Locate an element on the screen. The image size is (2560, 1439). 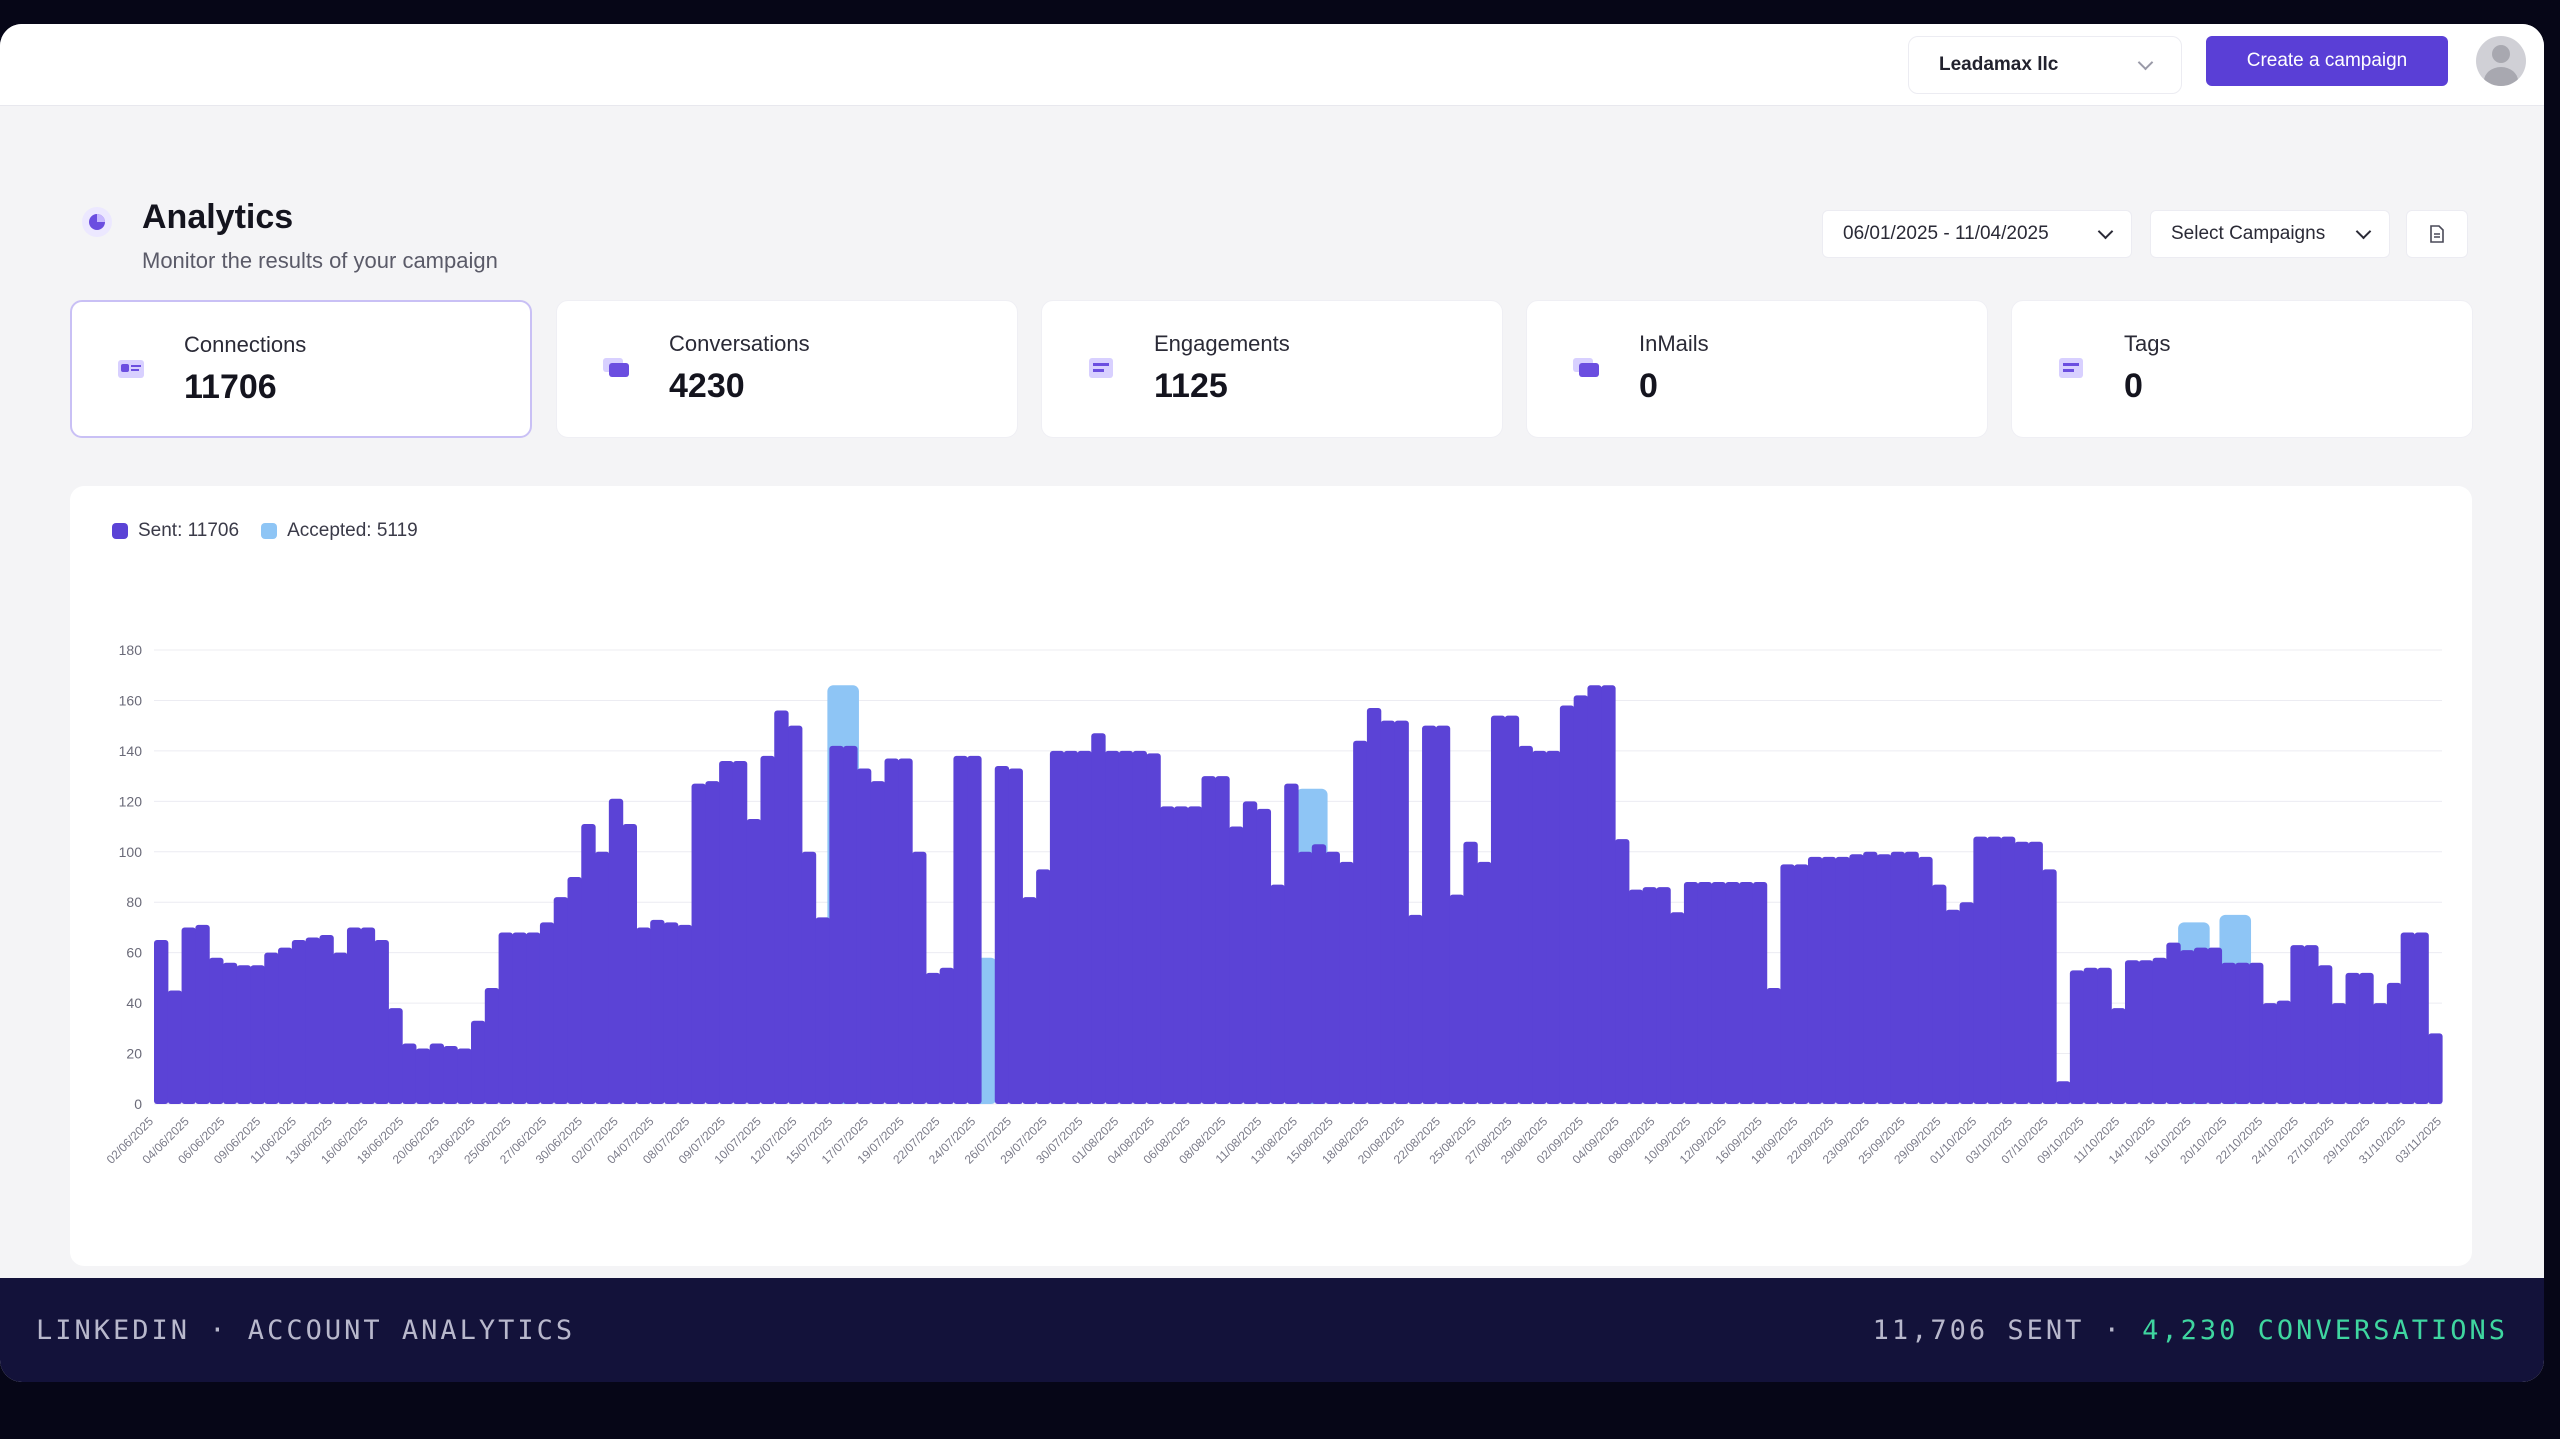
legend-item-accepted: Accepted: 5119 is located at coordinates (339, 531).